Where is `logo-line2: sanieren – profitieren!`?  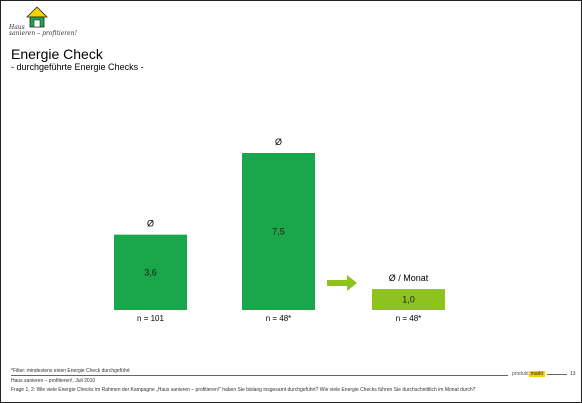
logo-line2: sanieren – profitieren! is located at coordinates (43, 33).